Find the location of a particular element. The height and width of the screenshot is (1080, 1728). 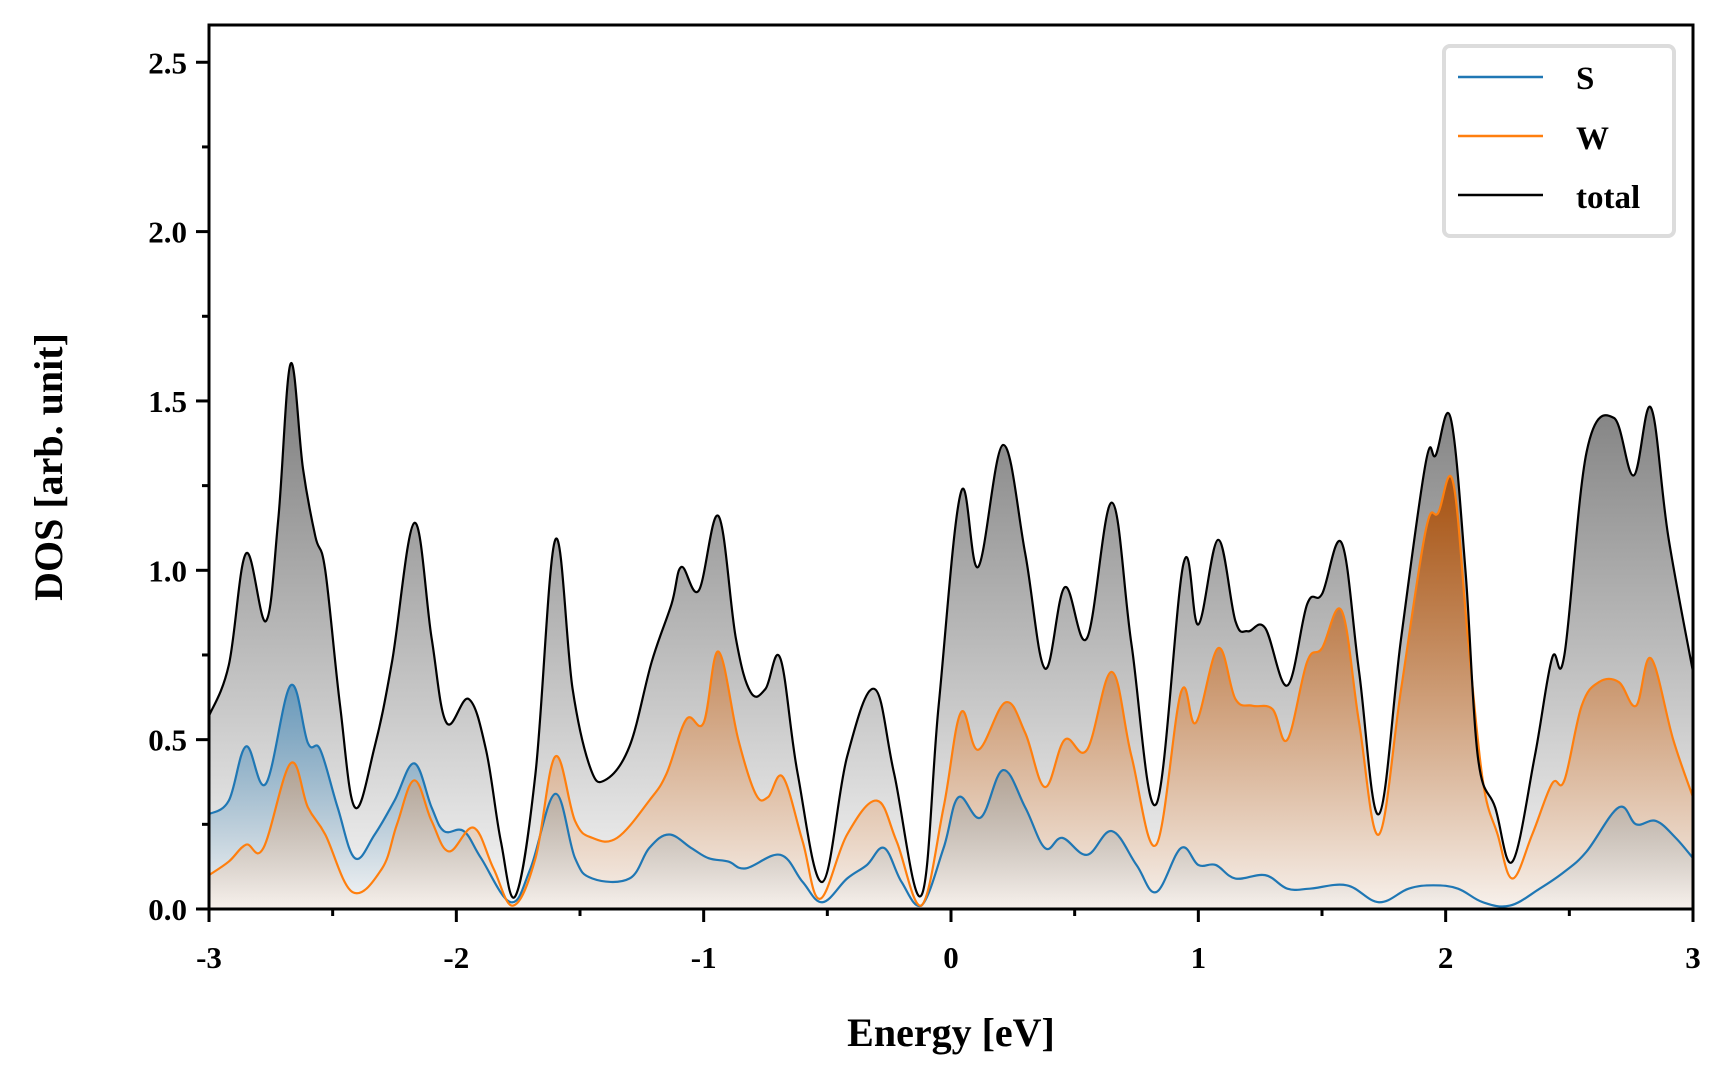

x-tick-label: 2 is located at coordinates (1446, 957).